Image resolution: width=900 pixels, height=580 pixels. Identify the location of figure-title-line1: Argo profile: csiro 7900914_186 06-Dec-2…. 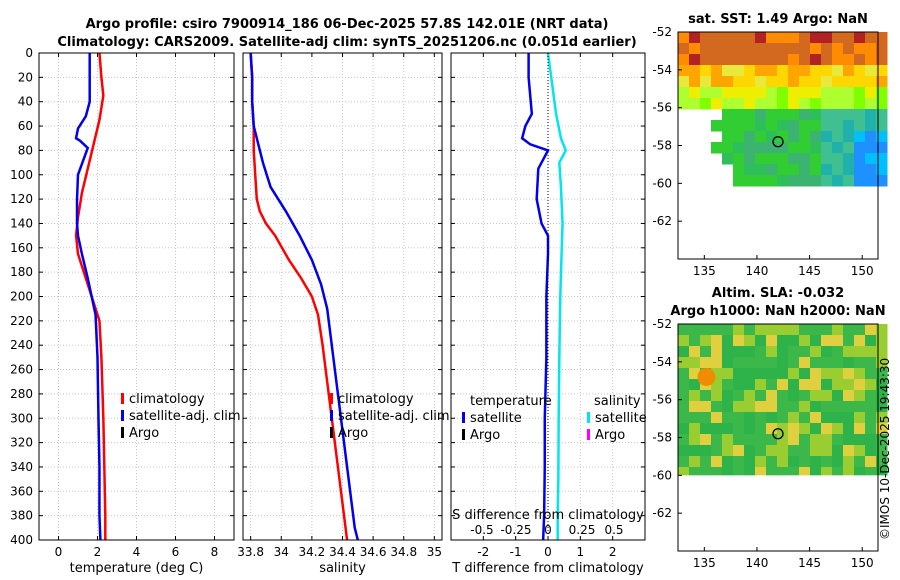
(347, 24).